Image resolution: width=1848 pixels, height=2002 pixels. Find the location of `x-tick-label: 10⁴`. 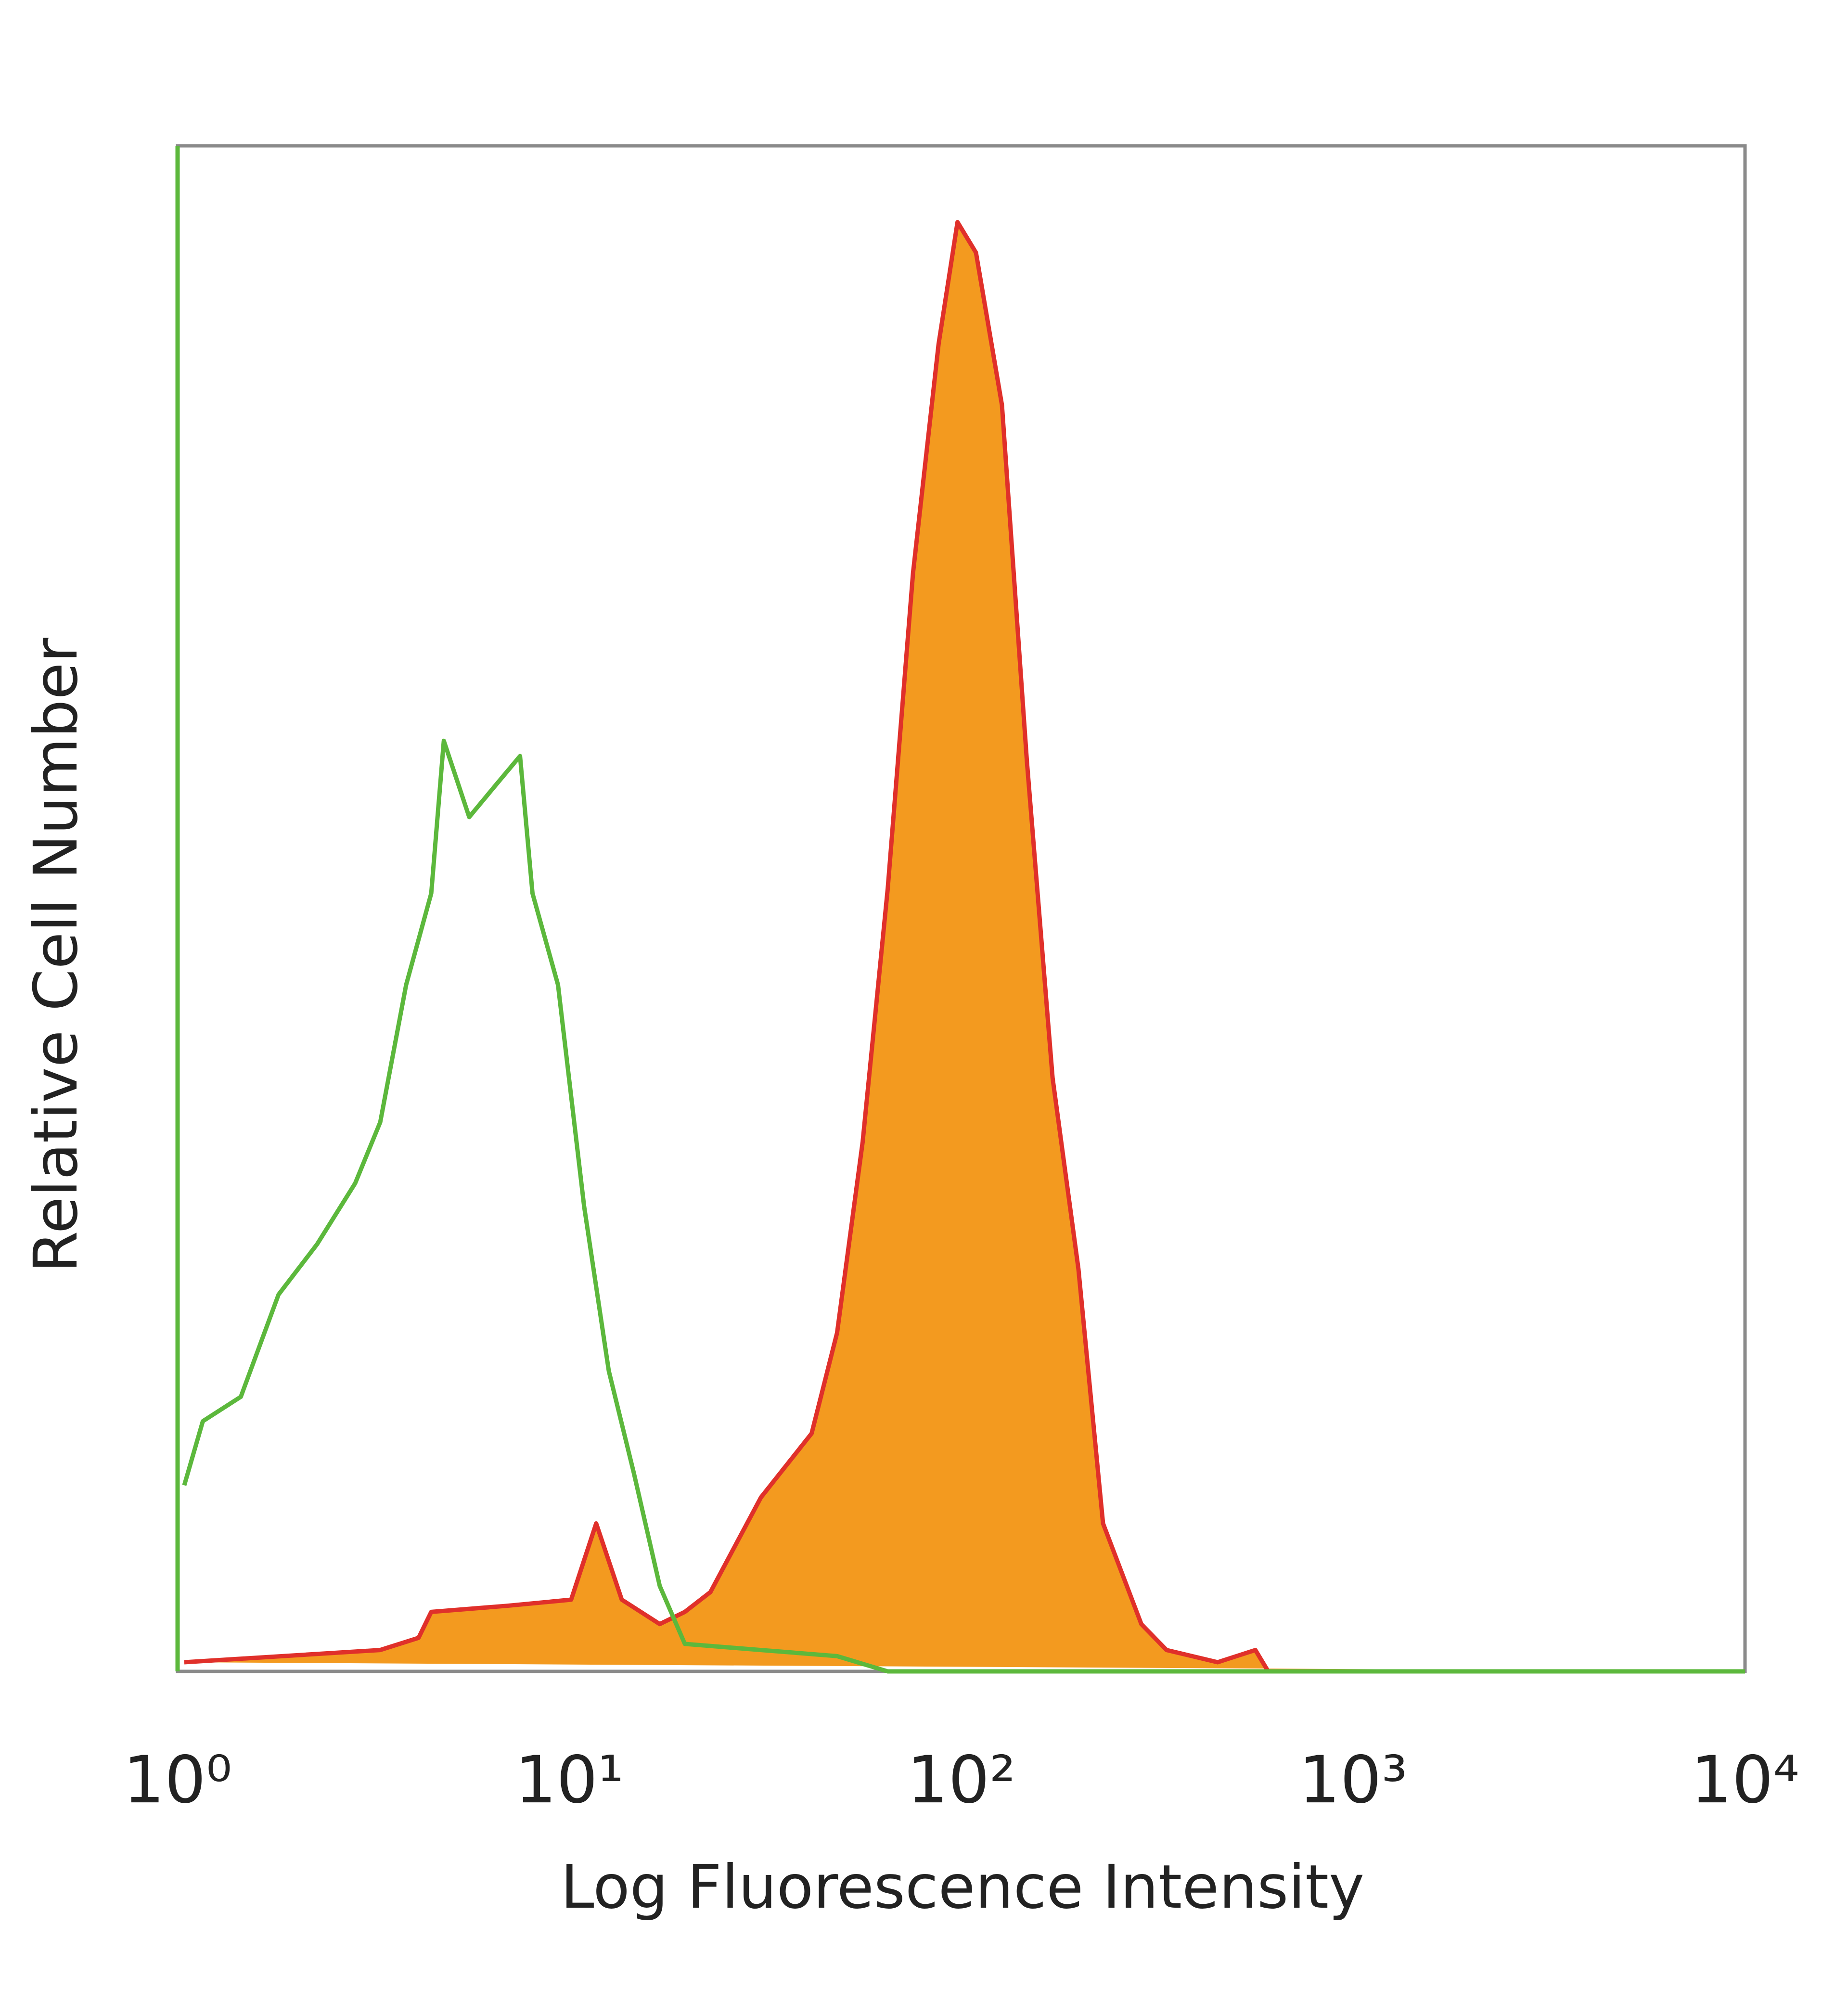

x-tick-label: 10⁴ is located at coordinates (1745, 1780).